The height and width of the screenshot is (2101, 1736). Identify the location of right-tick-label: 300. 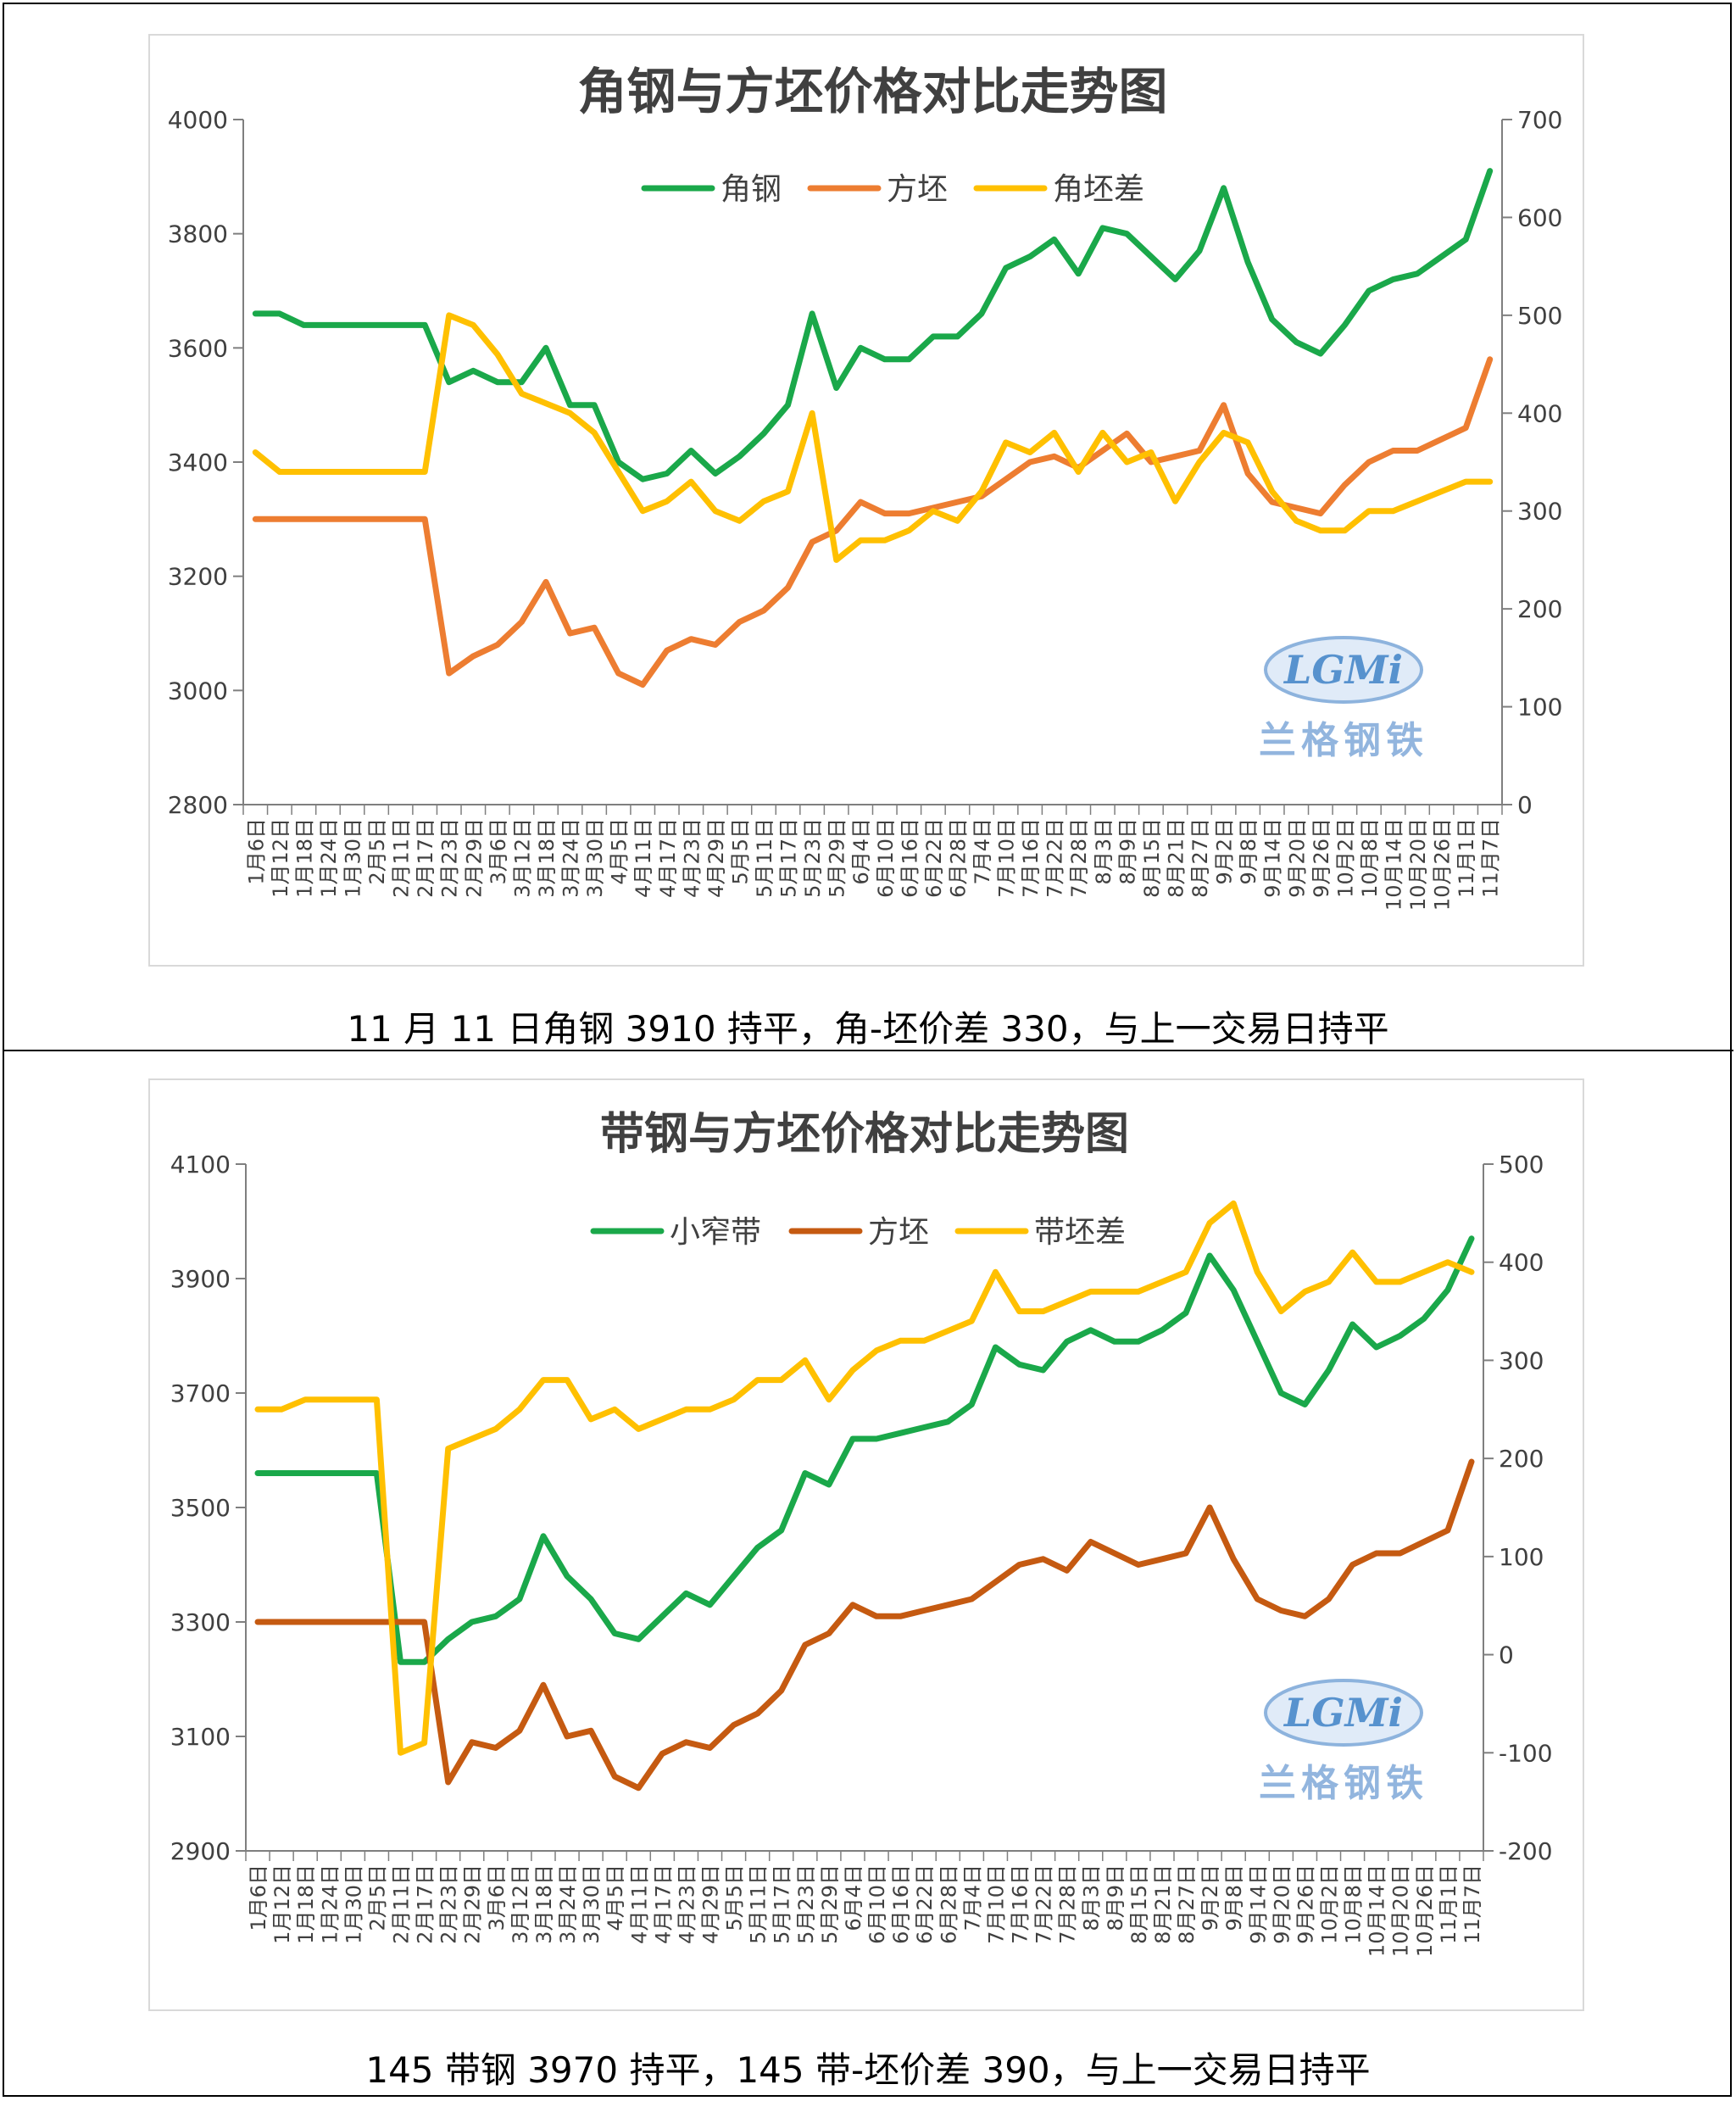
(1521, 1360).